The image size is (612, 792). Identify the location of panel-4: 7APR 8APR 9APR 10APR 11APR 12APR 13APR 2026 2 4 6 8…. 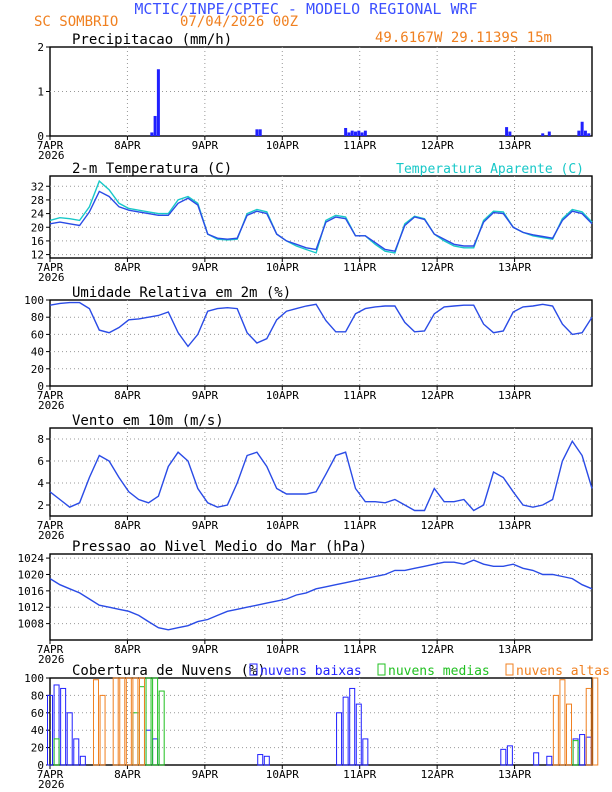
(315, 477).